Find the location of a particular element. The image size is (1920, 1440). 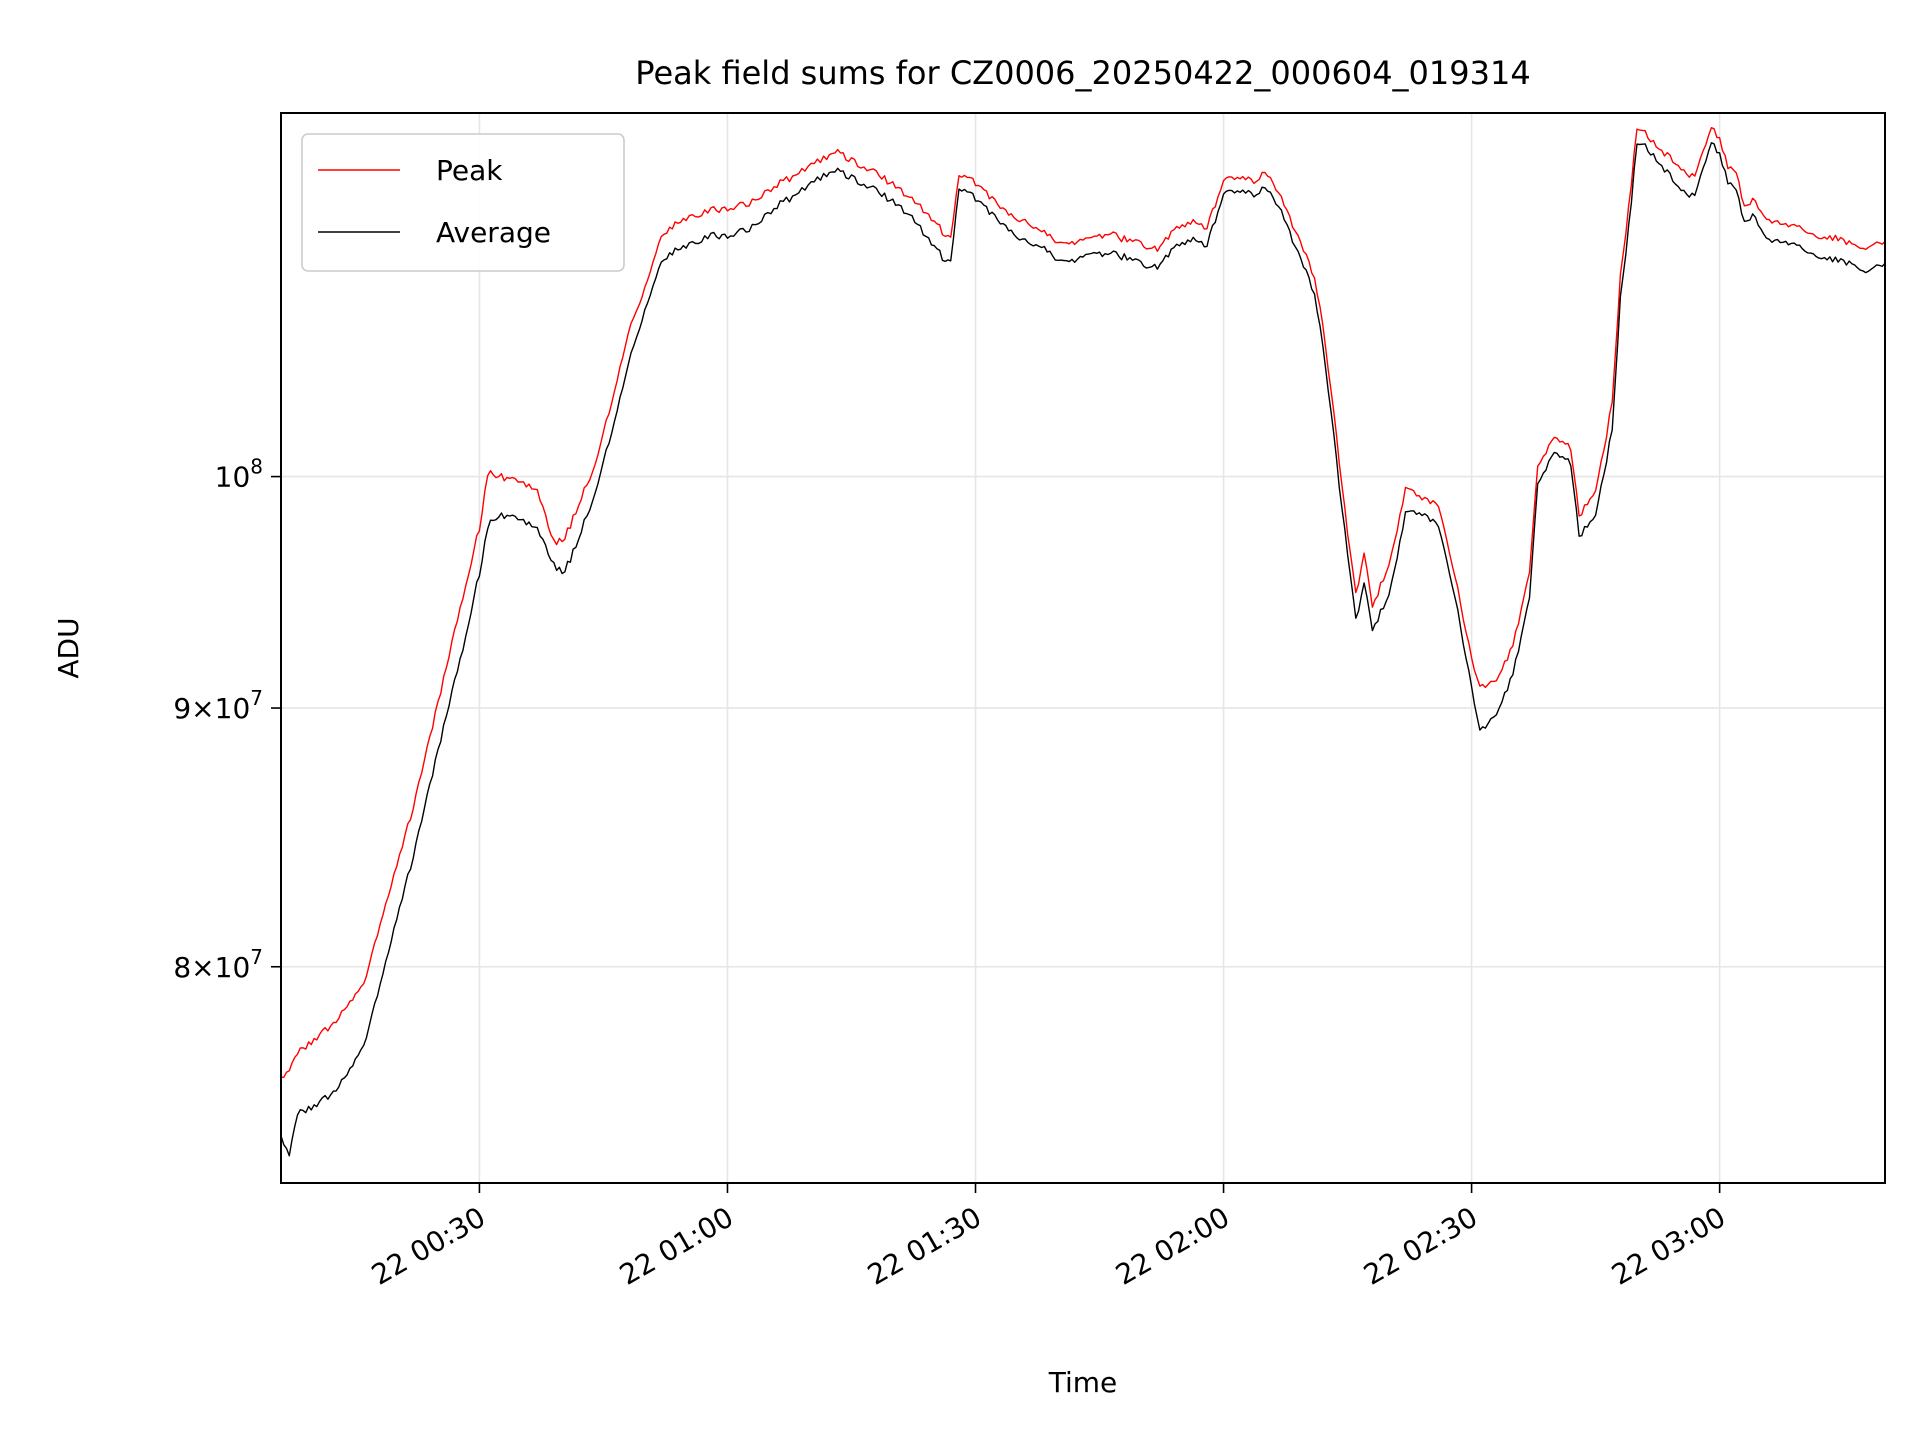

legend-label: Average is located at coordinates (493, 232).